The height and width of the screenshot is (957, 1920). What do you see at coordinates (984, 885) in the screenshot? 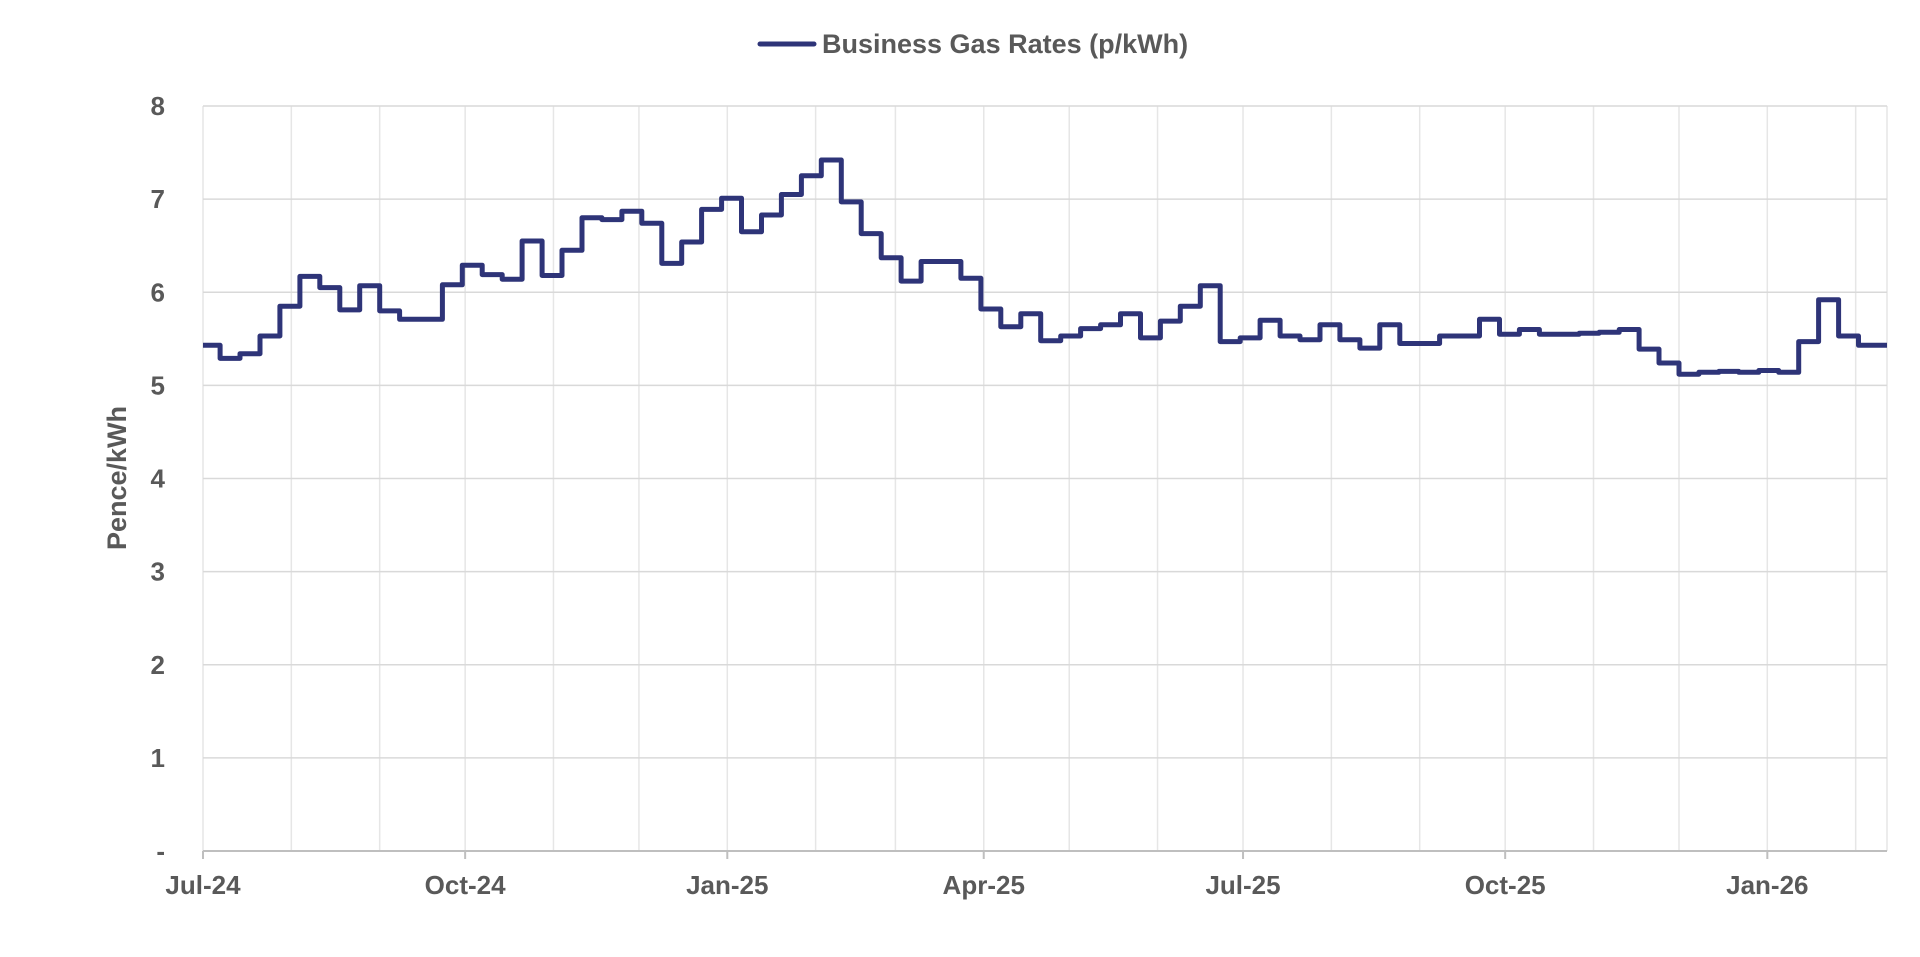
I see `x-tick-label: Apr-25` at bounding box center [984, 885].